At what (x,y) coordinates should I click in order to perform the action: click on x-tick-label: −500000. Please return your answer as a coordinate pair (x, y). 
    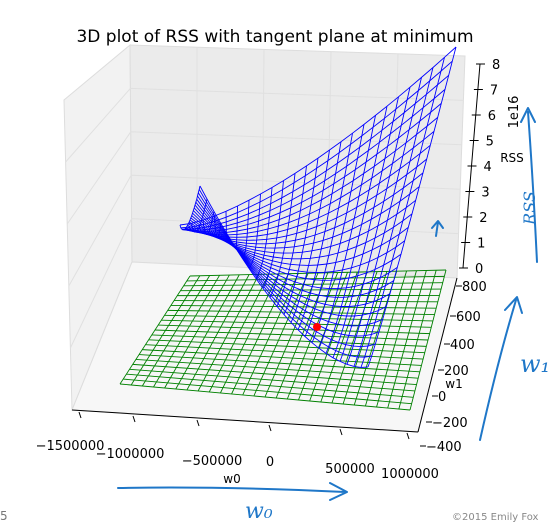
    Looking at the image, I should click on (212, 461).